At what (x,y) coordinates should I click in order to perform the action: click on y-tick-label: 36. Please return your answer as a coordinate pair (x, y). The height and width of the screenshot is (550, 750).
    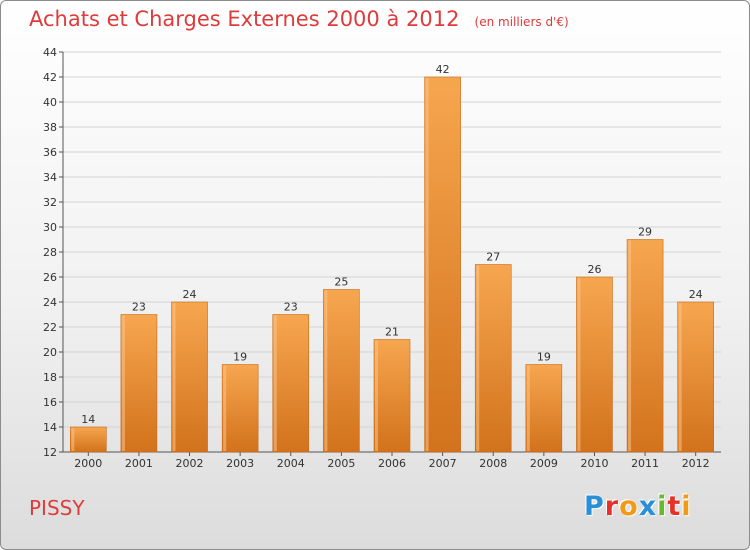
    Looking at the image, I should click on (50, 152).